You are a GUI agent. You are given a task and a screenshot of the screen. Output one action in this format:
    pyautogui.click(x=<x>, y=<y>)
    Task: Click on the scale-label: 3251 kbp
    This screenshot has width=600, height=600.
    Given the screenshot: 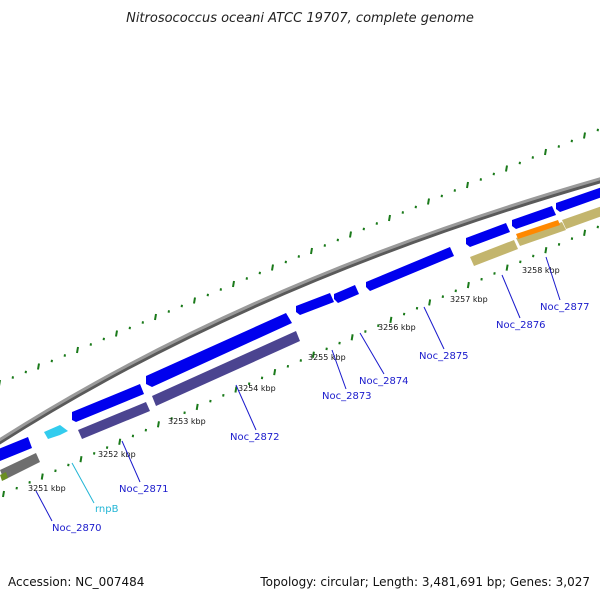 What is the action you would take?
    pyautogui.click(x=47, y=488)
    